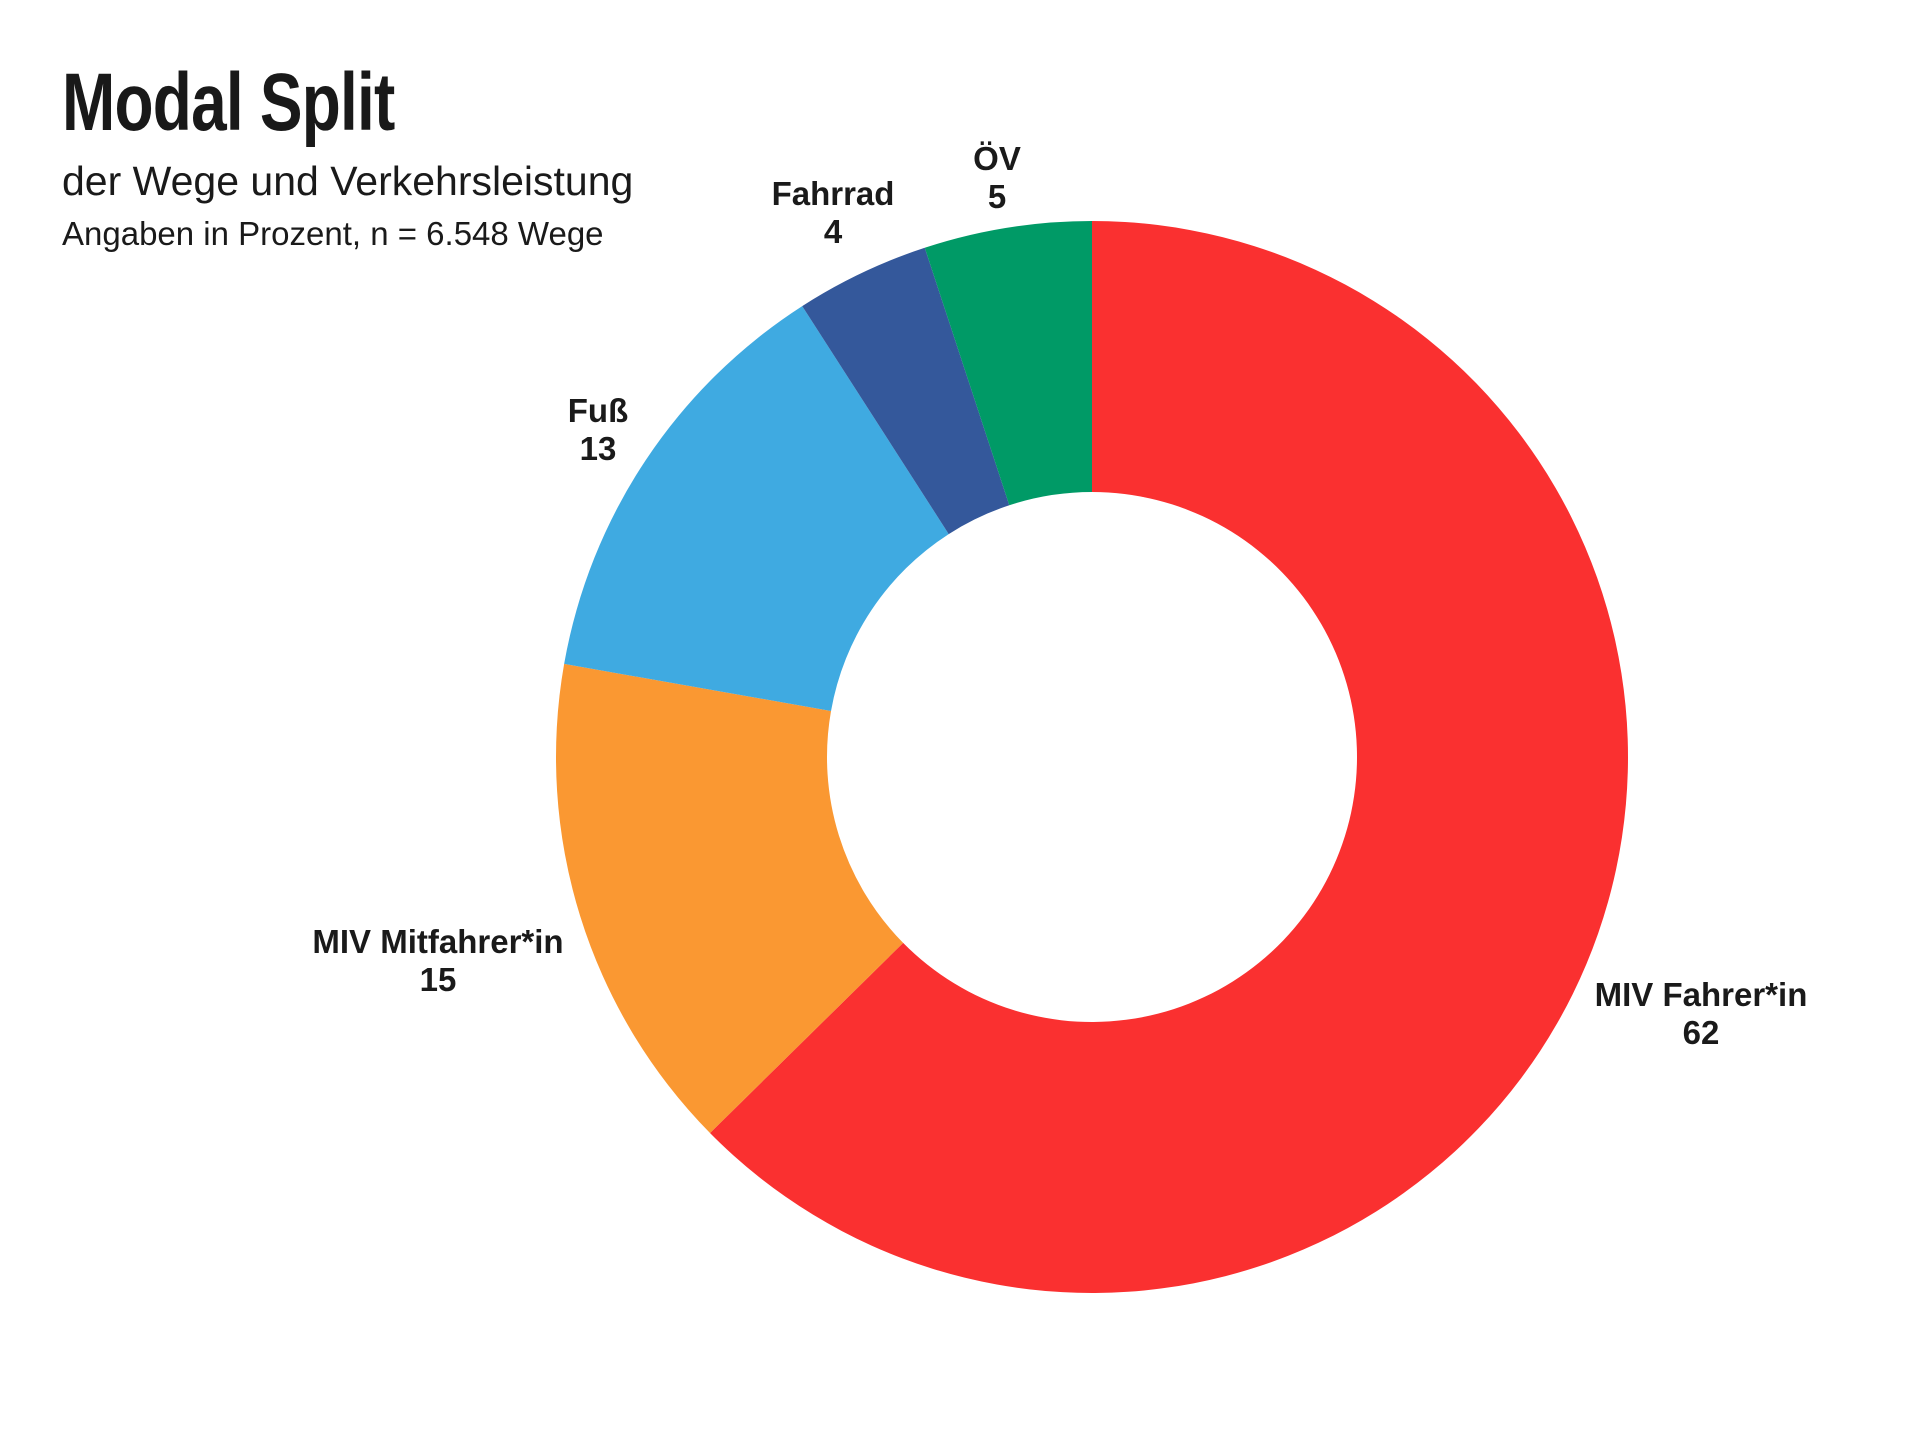  I want to click on slice-label-miv-mitfahrer-in: MIV Mitfahrer*in 15, so click(437, 961).